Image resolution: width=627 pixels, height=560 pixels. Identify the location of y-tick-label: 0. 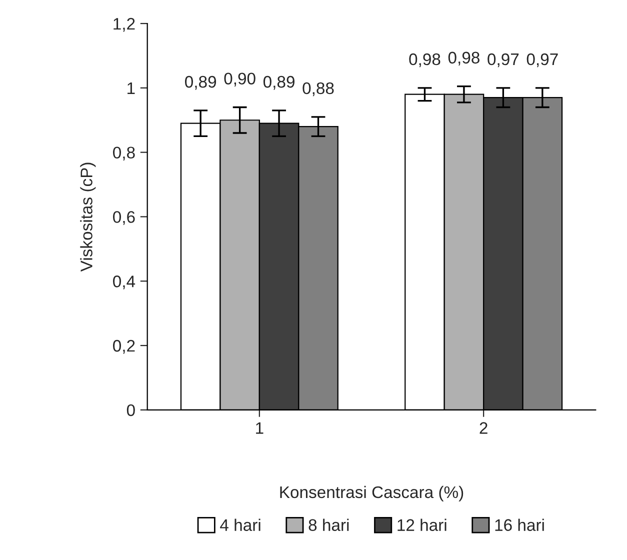
(130, 410).